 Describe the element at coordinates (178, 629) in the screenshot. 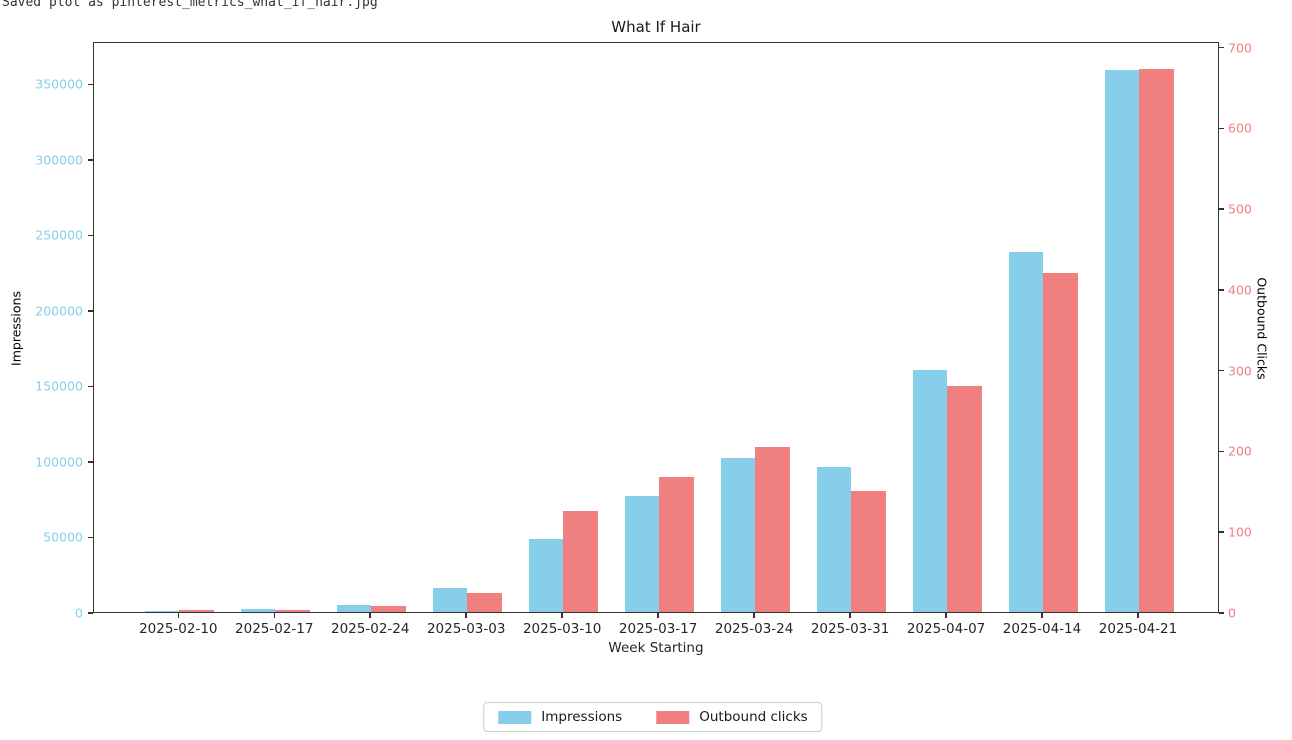

I see `xtick-label: 2025-02-10` at that location.